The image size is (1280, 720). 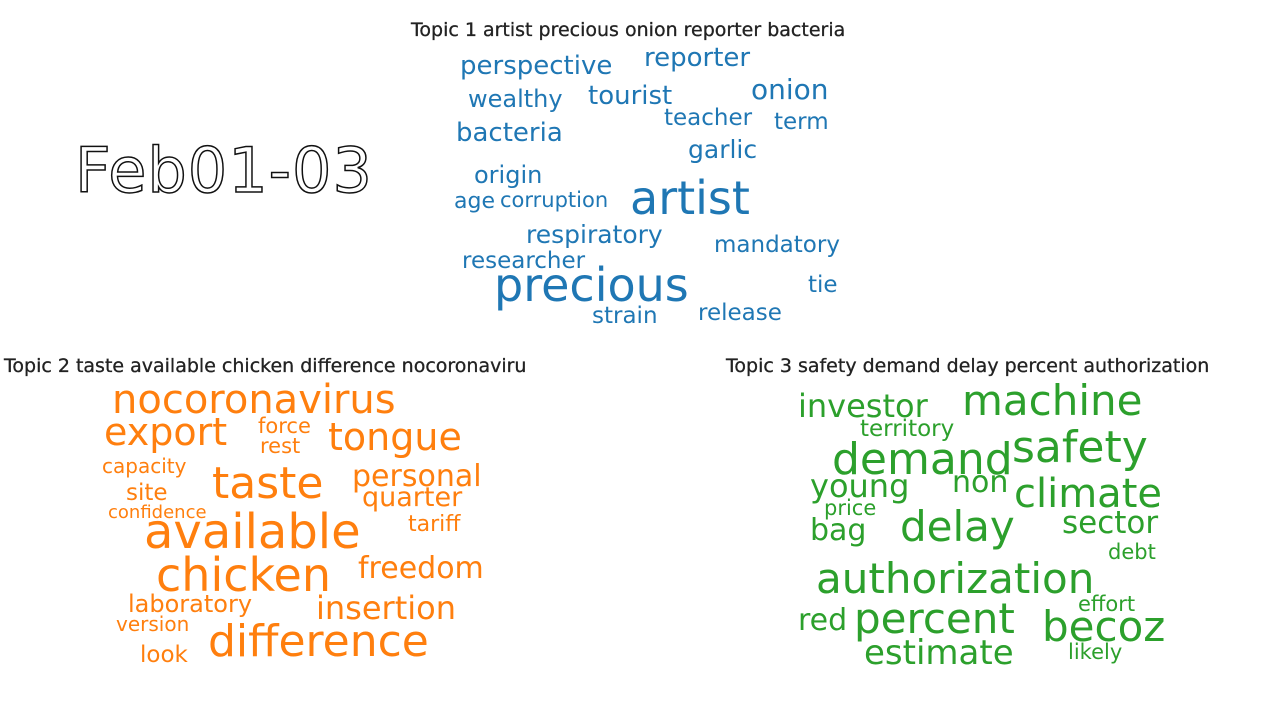 I want to click on word: garlic, so click(x=723, y=149).